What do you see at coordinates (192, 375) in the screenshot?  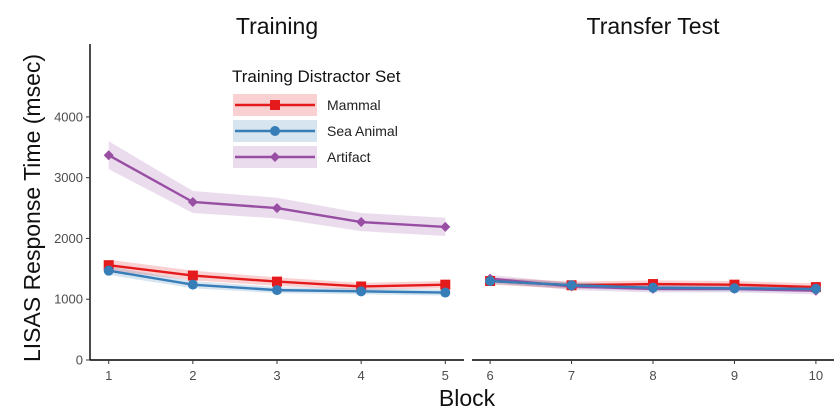 I see `x-tick-label: 2` at bounding box center [192, 375].